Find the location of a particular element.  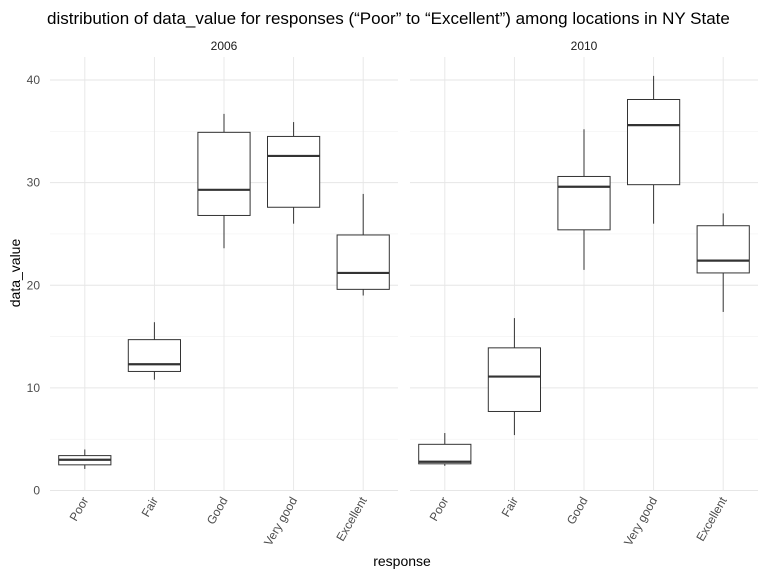

facet-label: 2010 is located at coordinates (584, 46).